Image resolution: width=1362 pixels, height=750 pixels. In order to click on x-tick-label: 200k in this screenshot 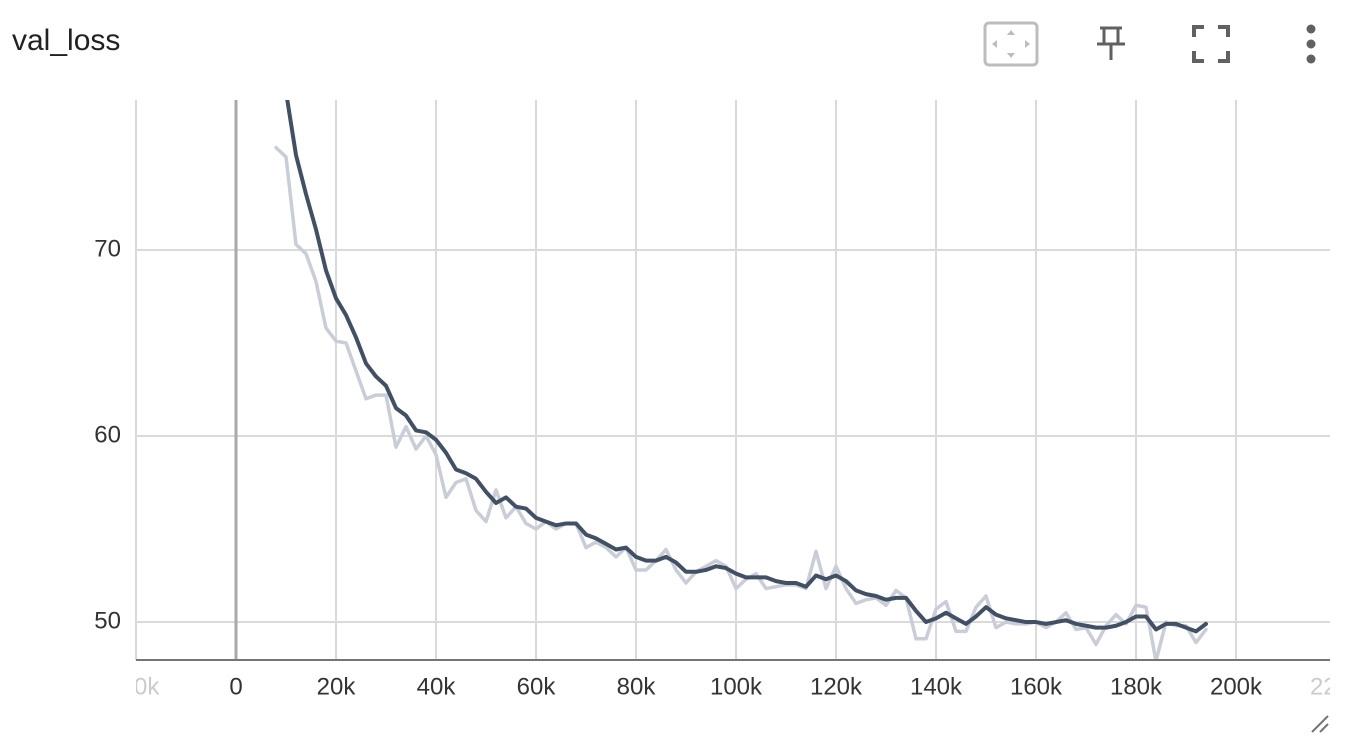, I will do `click(1236, 686)`.